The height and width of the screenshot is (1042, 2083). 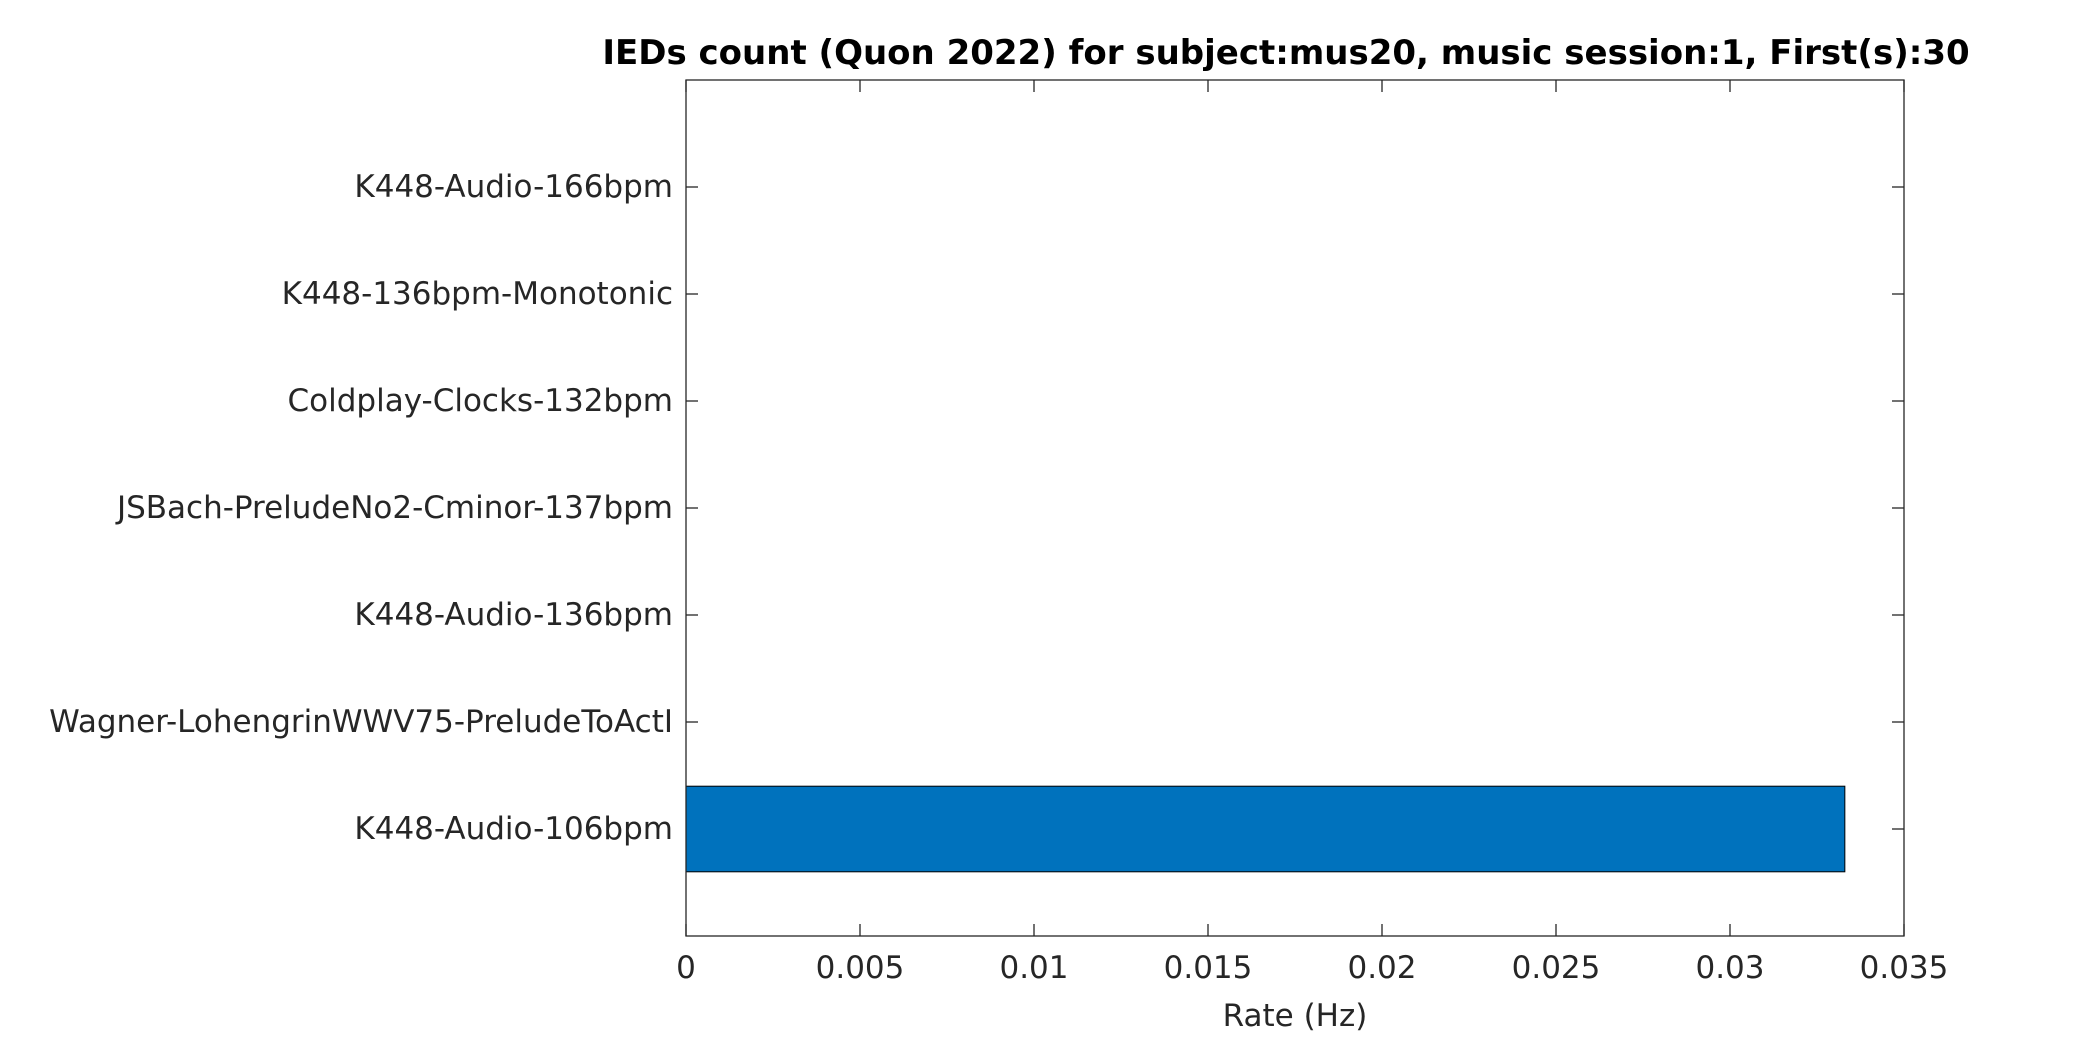 I want to click on y-tick-label: K448-136bpm-Monotonic, so click(x=477, y=294).